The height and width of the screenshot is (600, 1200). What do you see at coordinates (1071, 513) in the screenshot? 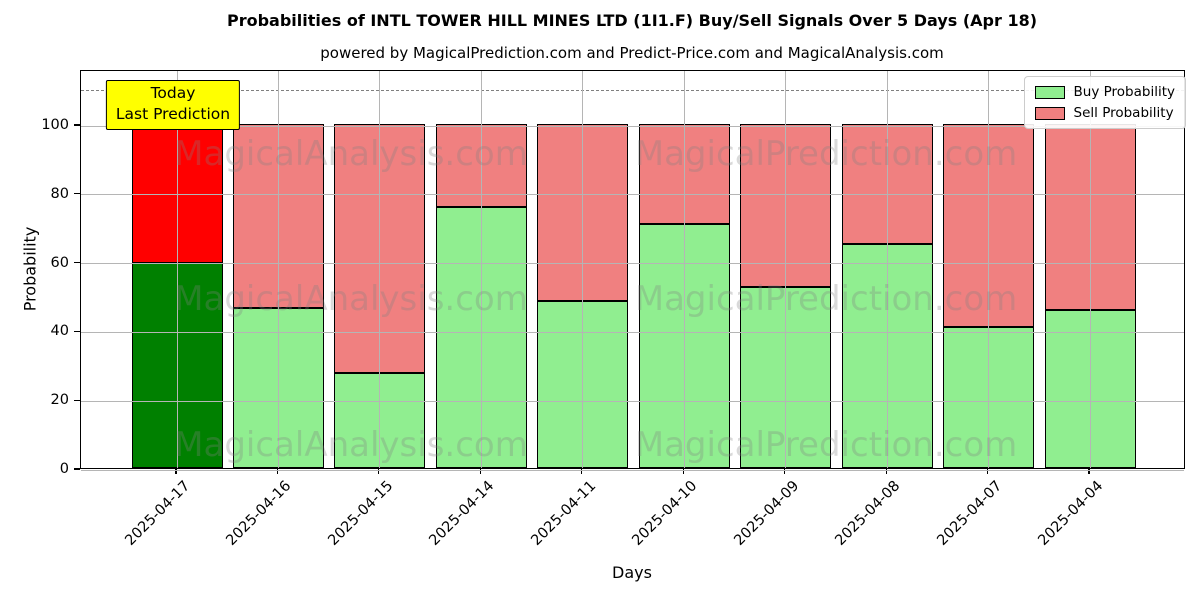
I see `x-tick-label: 2025-04-04` at bounding box center [1071, 513].